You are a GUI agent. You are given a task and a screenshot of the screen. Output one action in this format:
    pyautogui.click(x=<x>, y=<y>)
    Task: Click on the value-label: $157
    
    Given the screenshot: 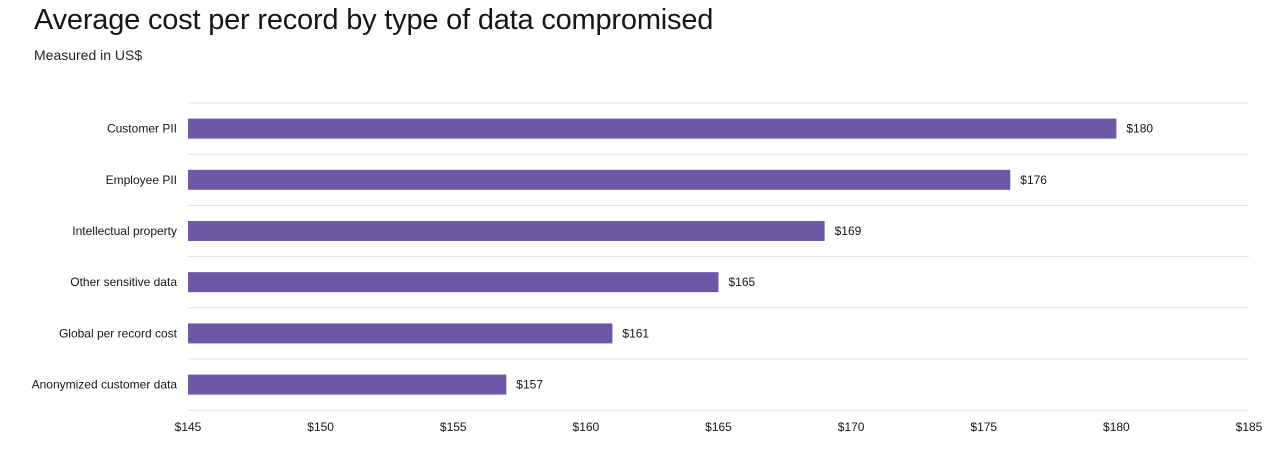 What is the action you would take?
    pyautogui.click(x=529, y=385)
    